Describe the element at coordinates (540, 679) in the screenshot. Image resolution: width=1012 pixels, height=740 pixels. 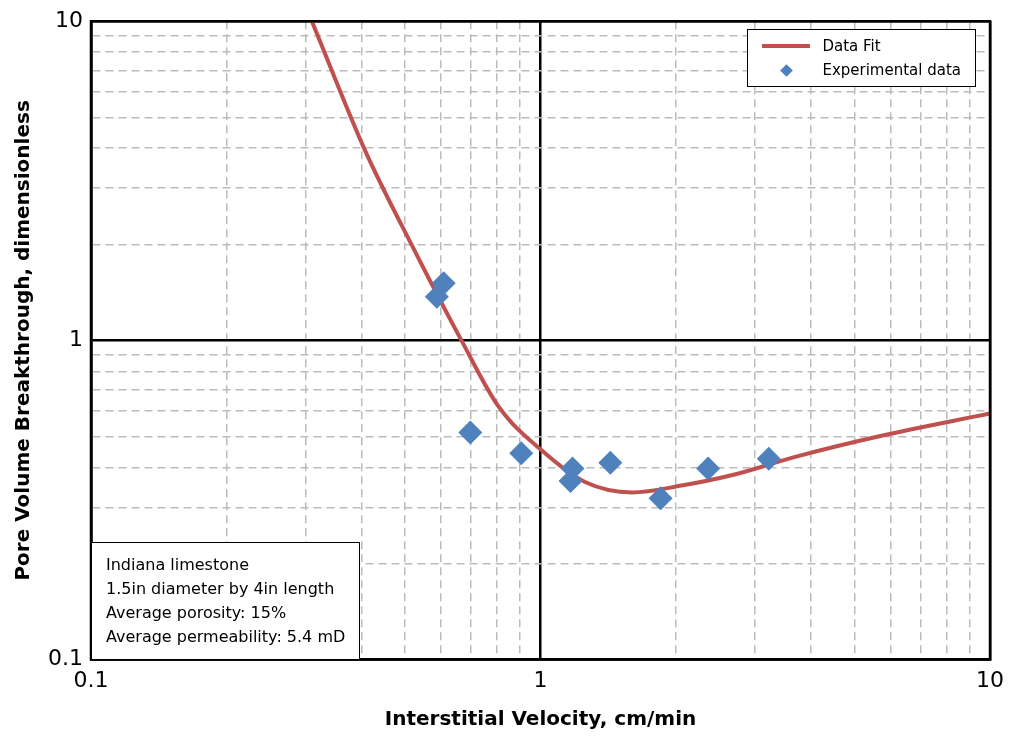
I see `x-tick-label: 1` at that location.